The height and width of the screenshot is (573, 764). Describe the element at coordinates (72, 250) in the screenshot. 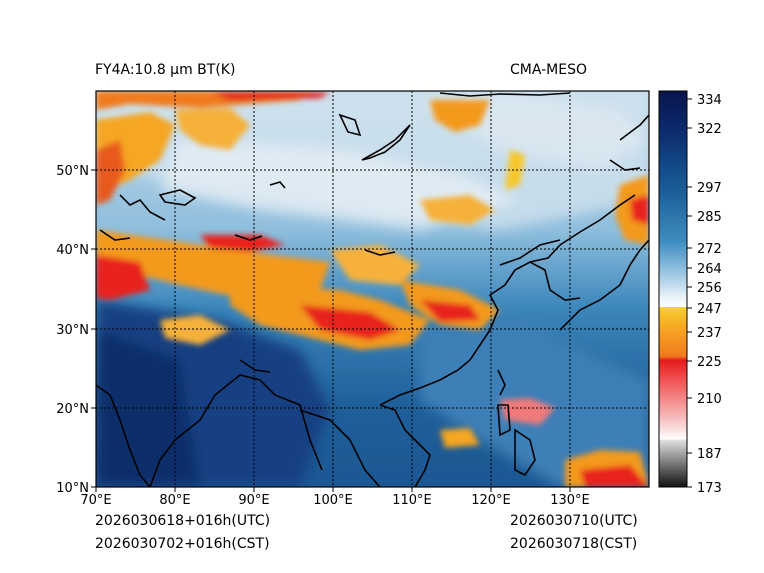

I see `lat-label: 40°N` at that location.